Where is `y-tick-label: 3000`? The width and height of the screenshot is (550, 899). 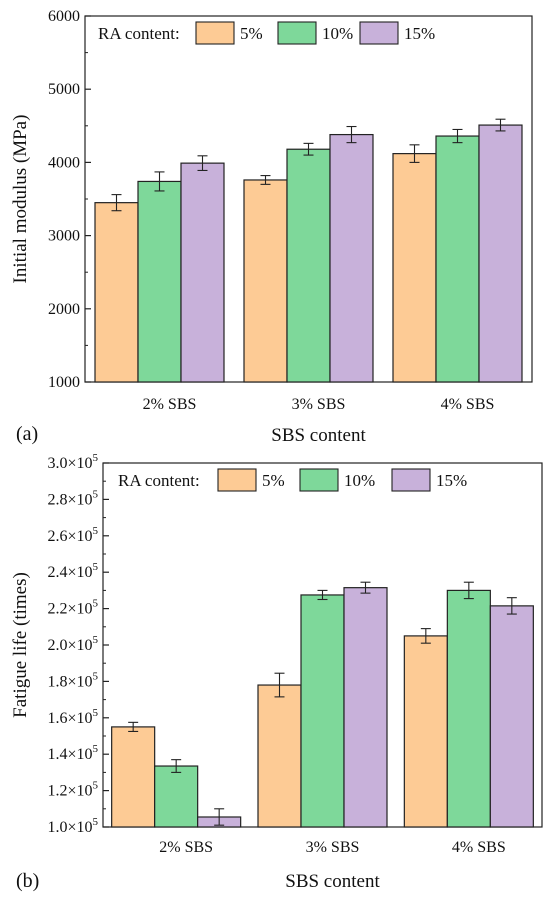 y-tick-label: 3000 is located at coordinates (64, 236).